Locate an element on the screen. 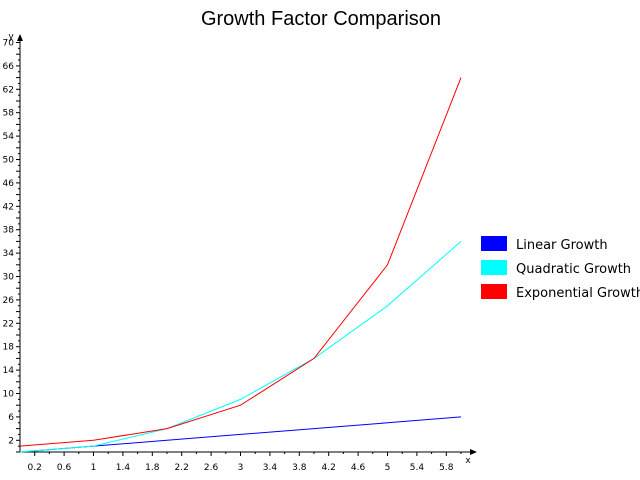 The width and height of the screenshot is (640, 480). x-tick-label: 5.4 is located at coordinates (417, 468).